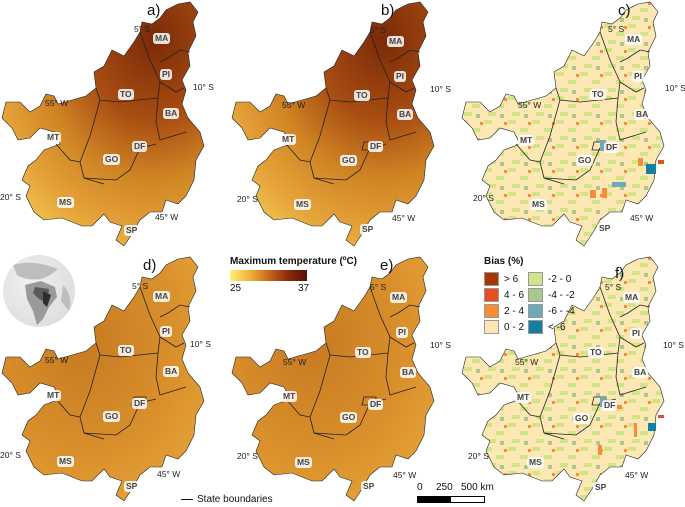  What do you see at coordinates (514, 311) in the screenshot?
I see `bias-label: 2 - 4` at bounding box center [514, 311].